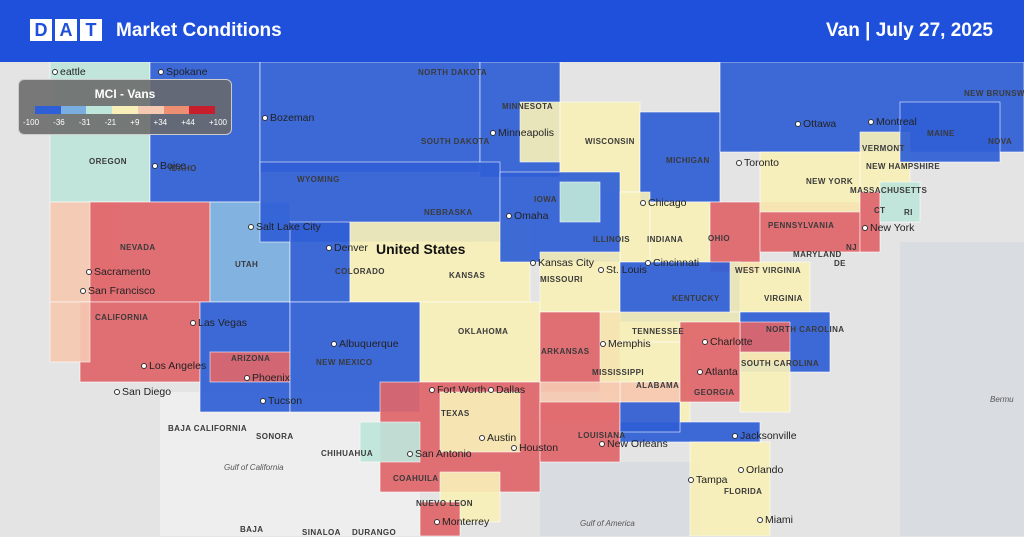  I want to click on state-label: WEST VIRGINIA, so click(768, 270).